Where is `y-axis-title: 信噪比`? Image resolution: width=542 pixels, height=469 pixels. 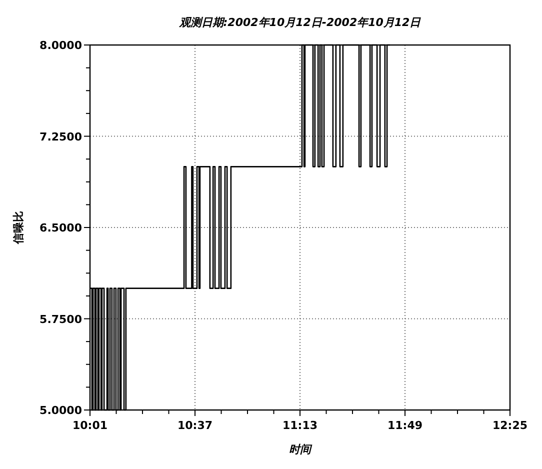
y-axis-title: 信噪比 is located at coordinates (18, 228).